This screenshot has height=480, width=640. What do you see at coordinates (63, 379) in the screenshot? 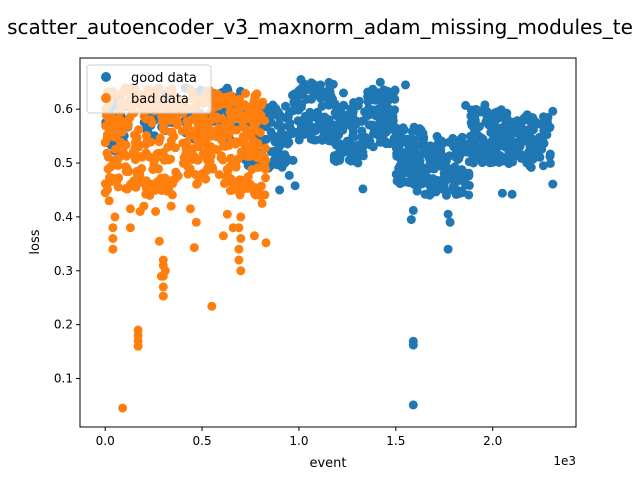
I see `y-tick-label: 0.1` at bounding box center [63, 379].